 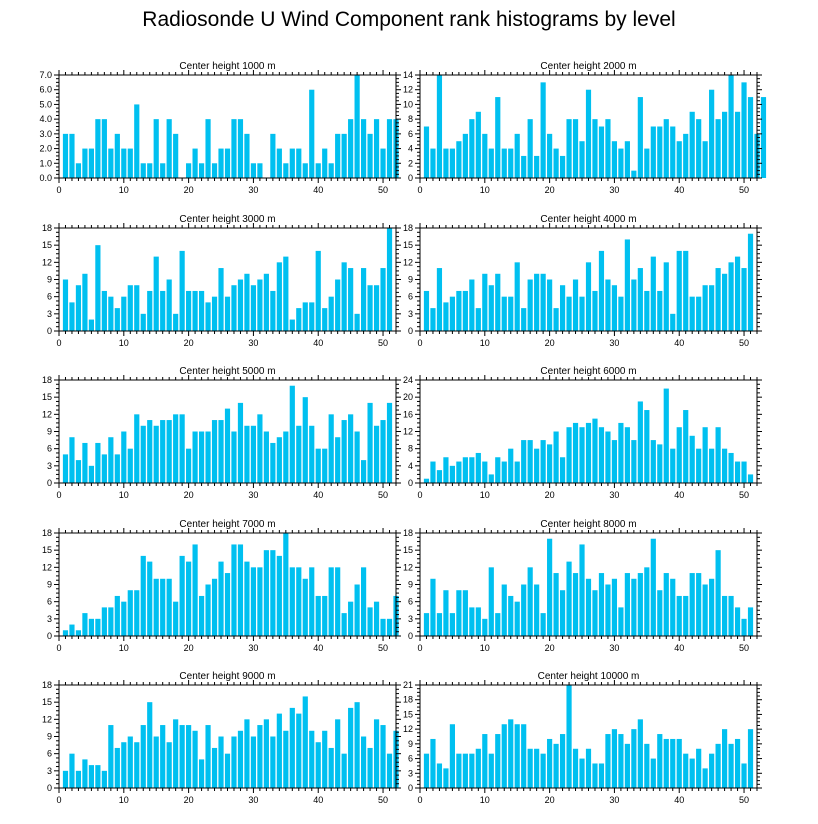 What do you see at coordinates (47, 533) in the screenshot?
I see `y-tick-label: 18` at bounding box center [47, 533].